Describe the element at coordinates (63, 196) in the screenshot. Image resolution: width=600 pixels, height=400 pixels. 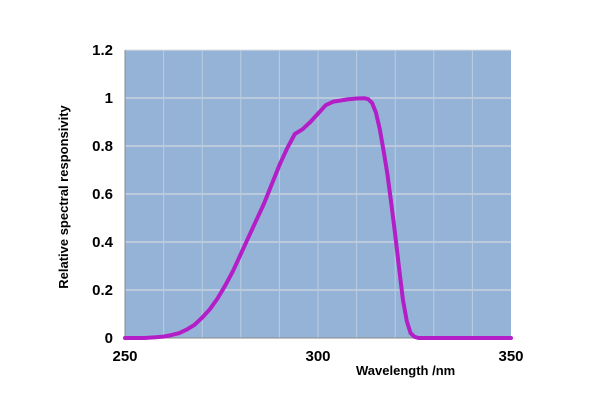
I see `y-axis-label: Relative spectral responsivity` at that location.